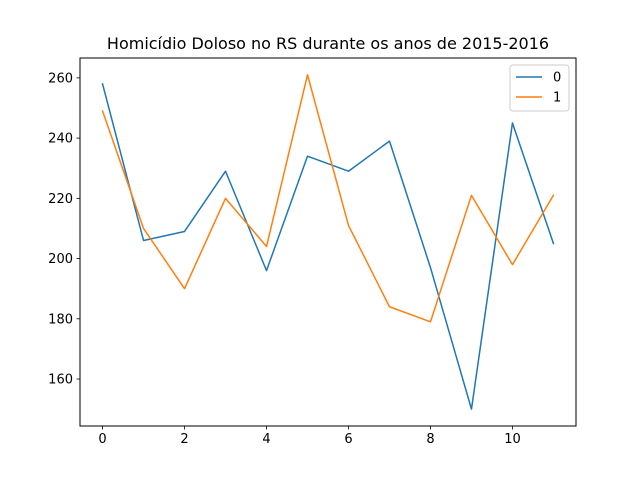 This screenshot has width=640, height=480. Describe the element at coordinates (512, 439) in the screenshot. I see `x-tick-label: 10` at that location.